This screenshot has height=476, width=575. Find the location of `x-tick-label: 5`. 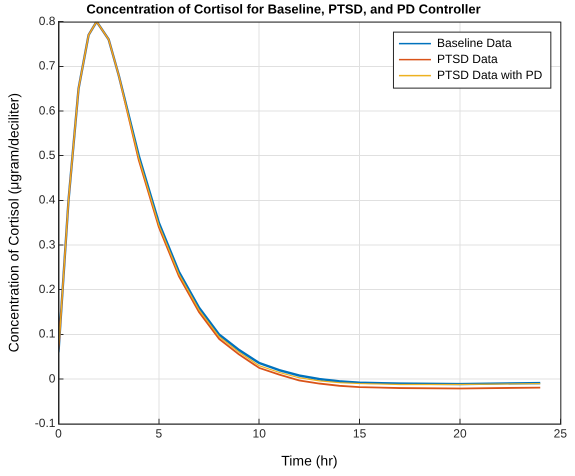

x-tick-label: 5 is located at coordinates (159, 433).